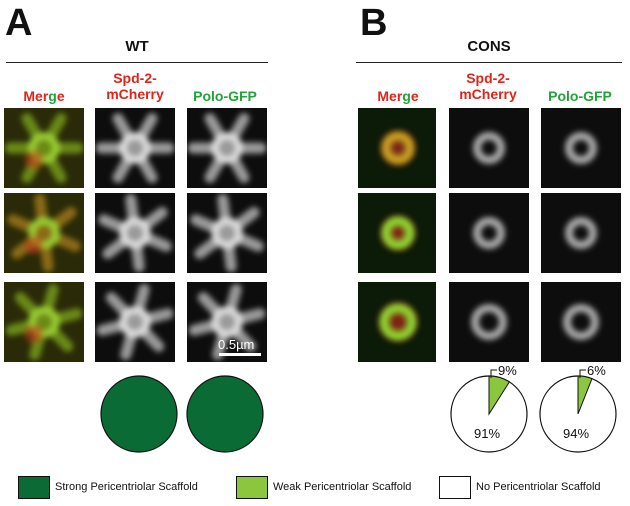  Describe the element at coordinates (489, 322) in the screenshot. I see `micrograph-b-spd2-row3` at that location.